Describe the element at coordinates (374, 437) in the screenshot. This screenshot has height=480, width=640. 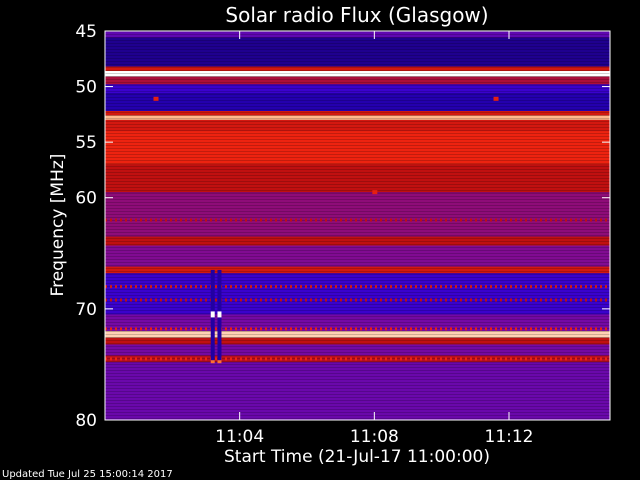
I see `x-tick-label-1: 11:08` at that location.